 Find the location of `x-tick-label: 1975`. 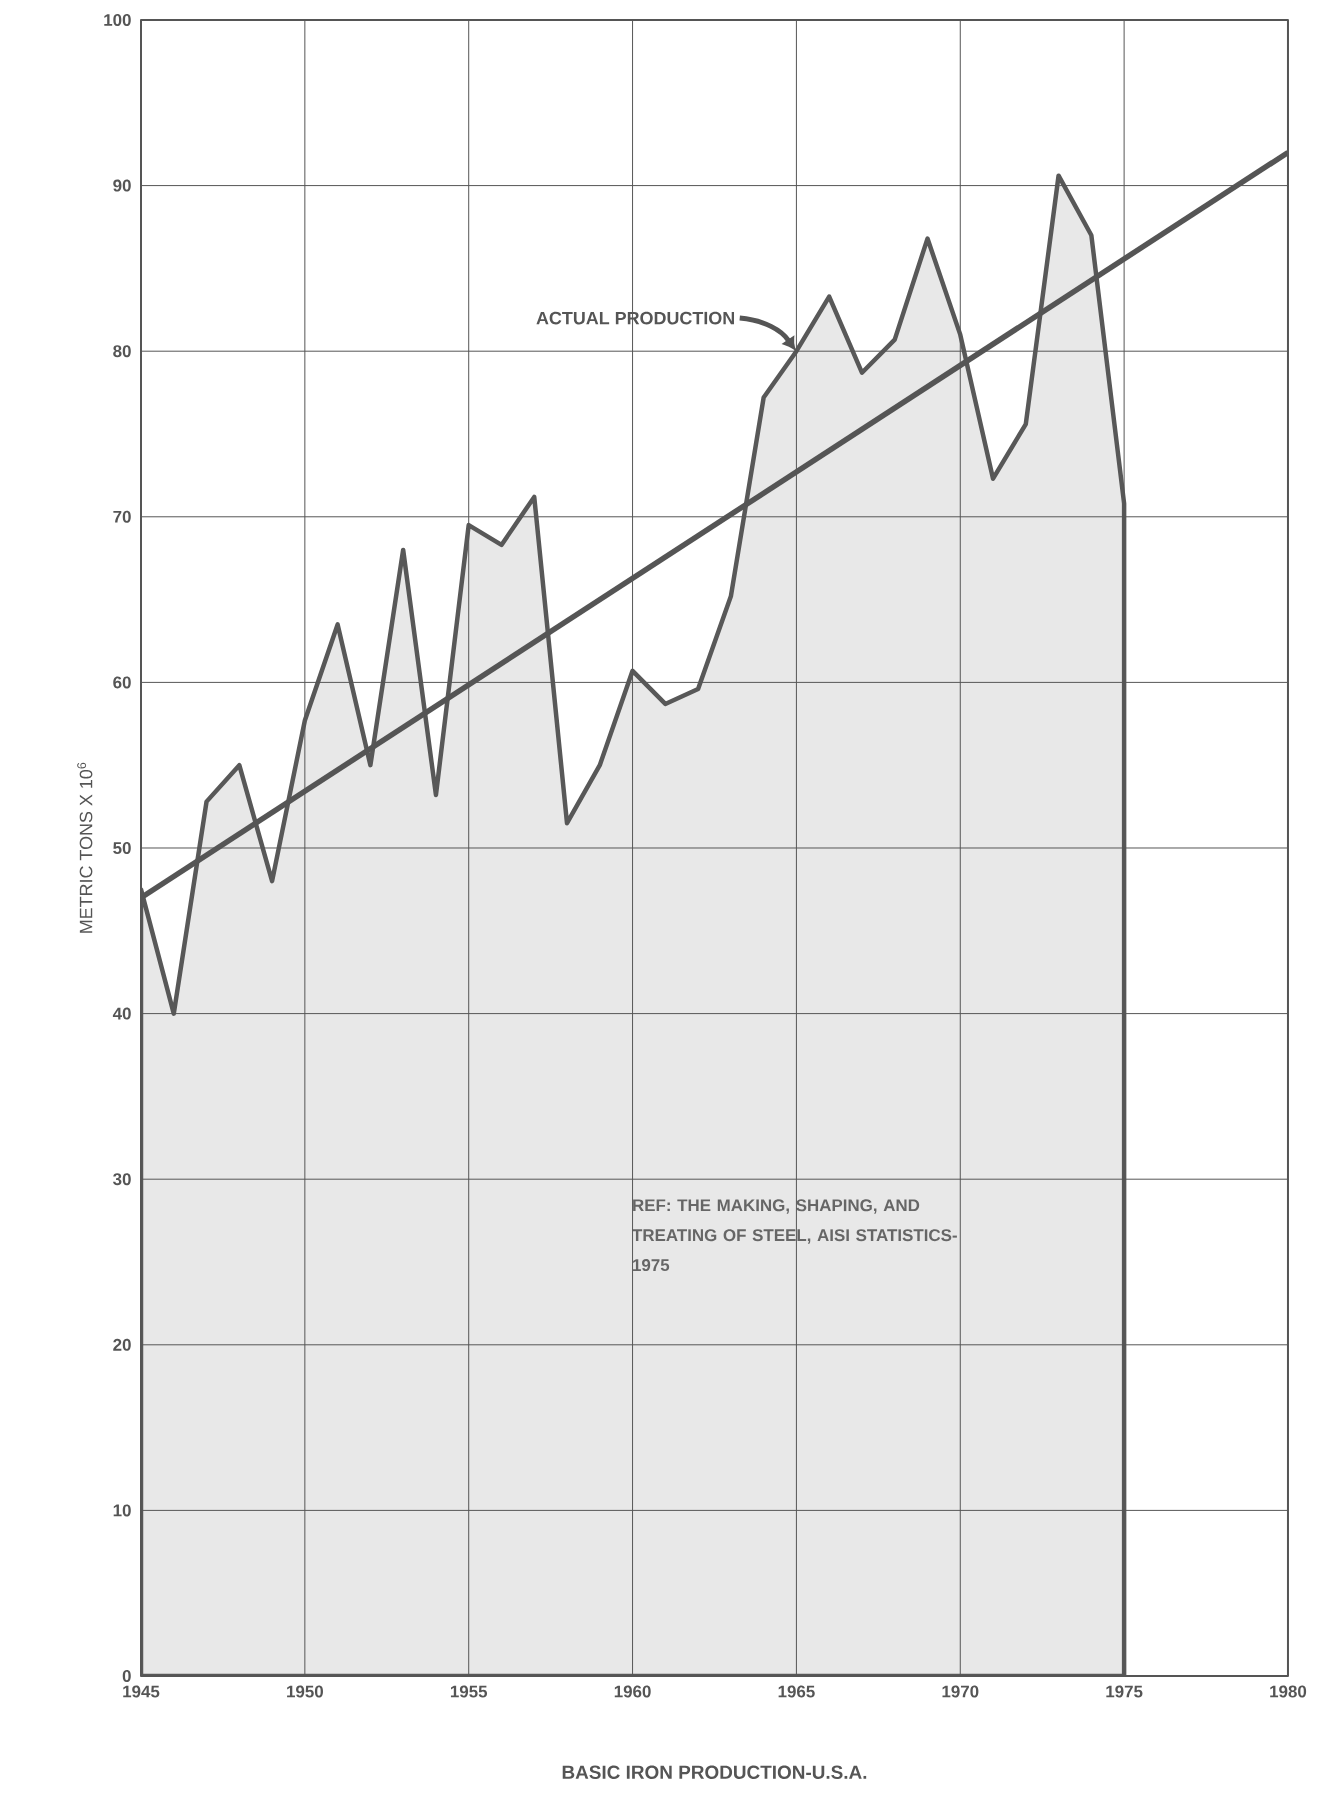

x-tick-label: 1975 is located at coordinates (1124, 1691).